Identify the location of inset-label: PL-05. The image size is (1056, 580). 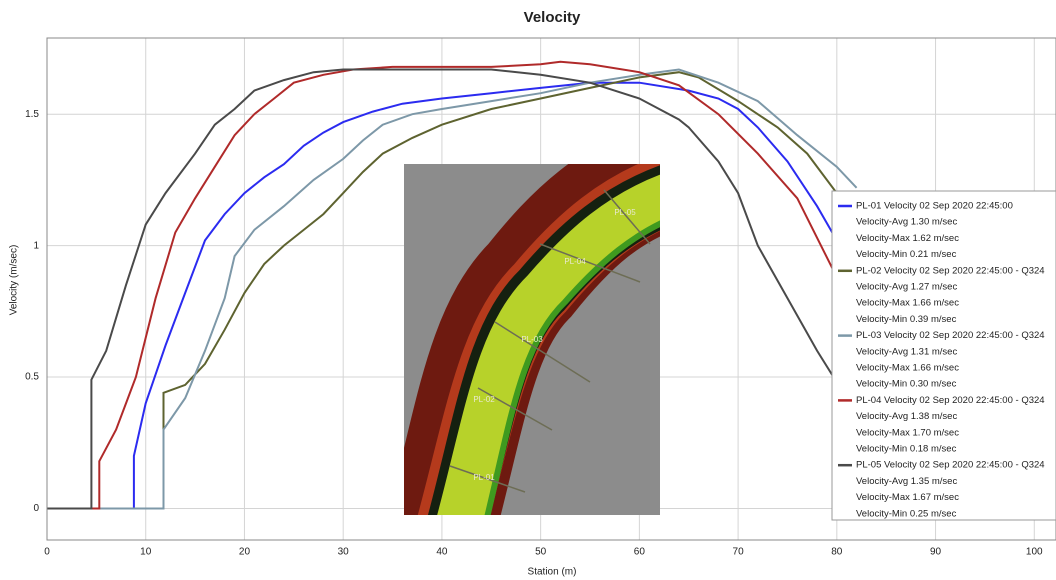
(625, 212).